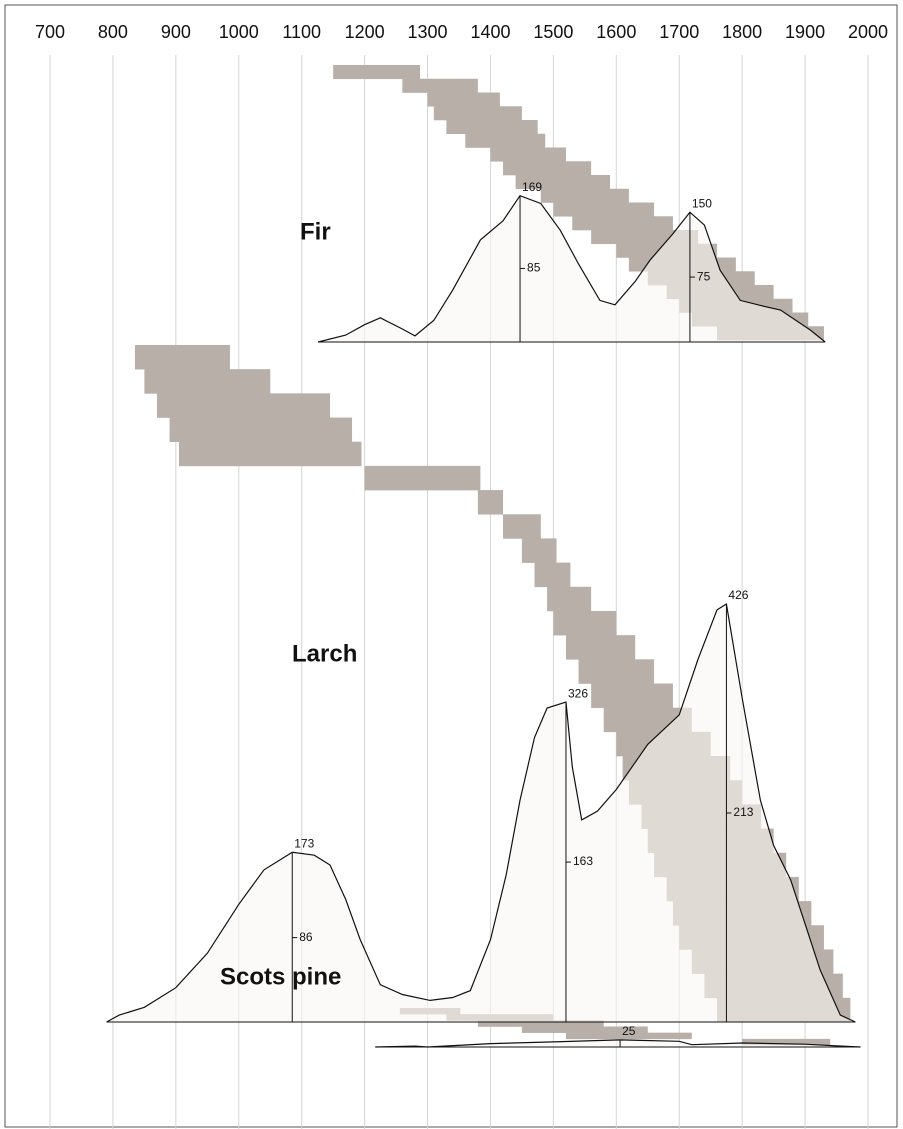  I want to click on peak-label: 169, so click(532, 187).